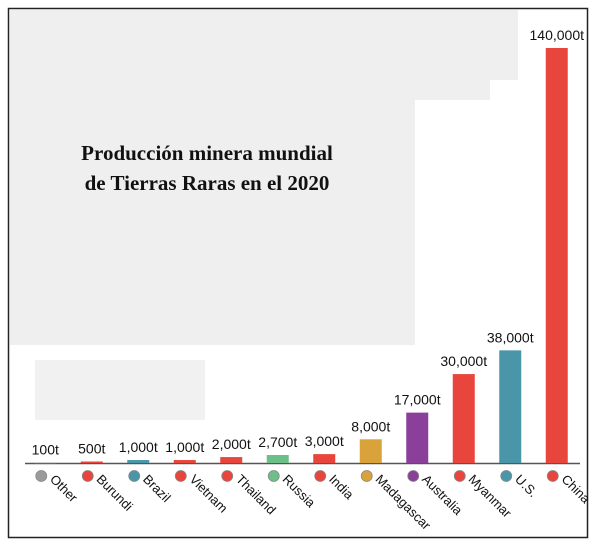  Describe the element at coordinates (120, 390) in the screenshot. I see `background-patch` at that location.